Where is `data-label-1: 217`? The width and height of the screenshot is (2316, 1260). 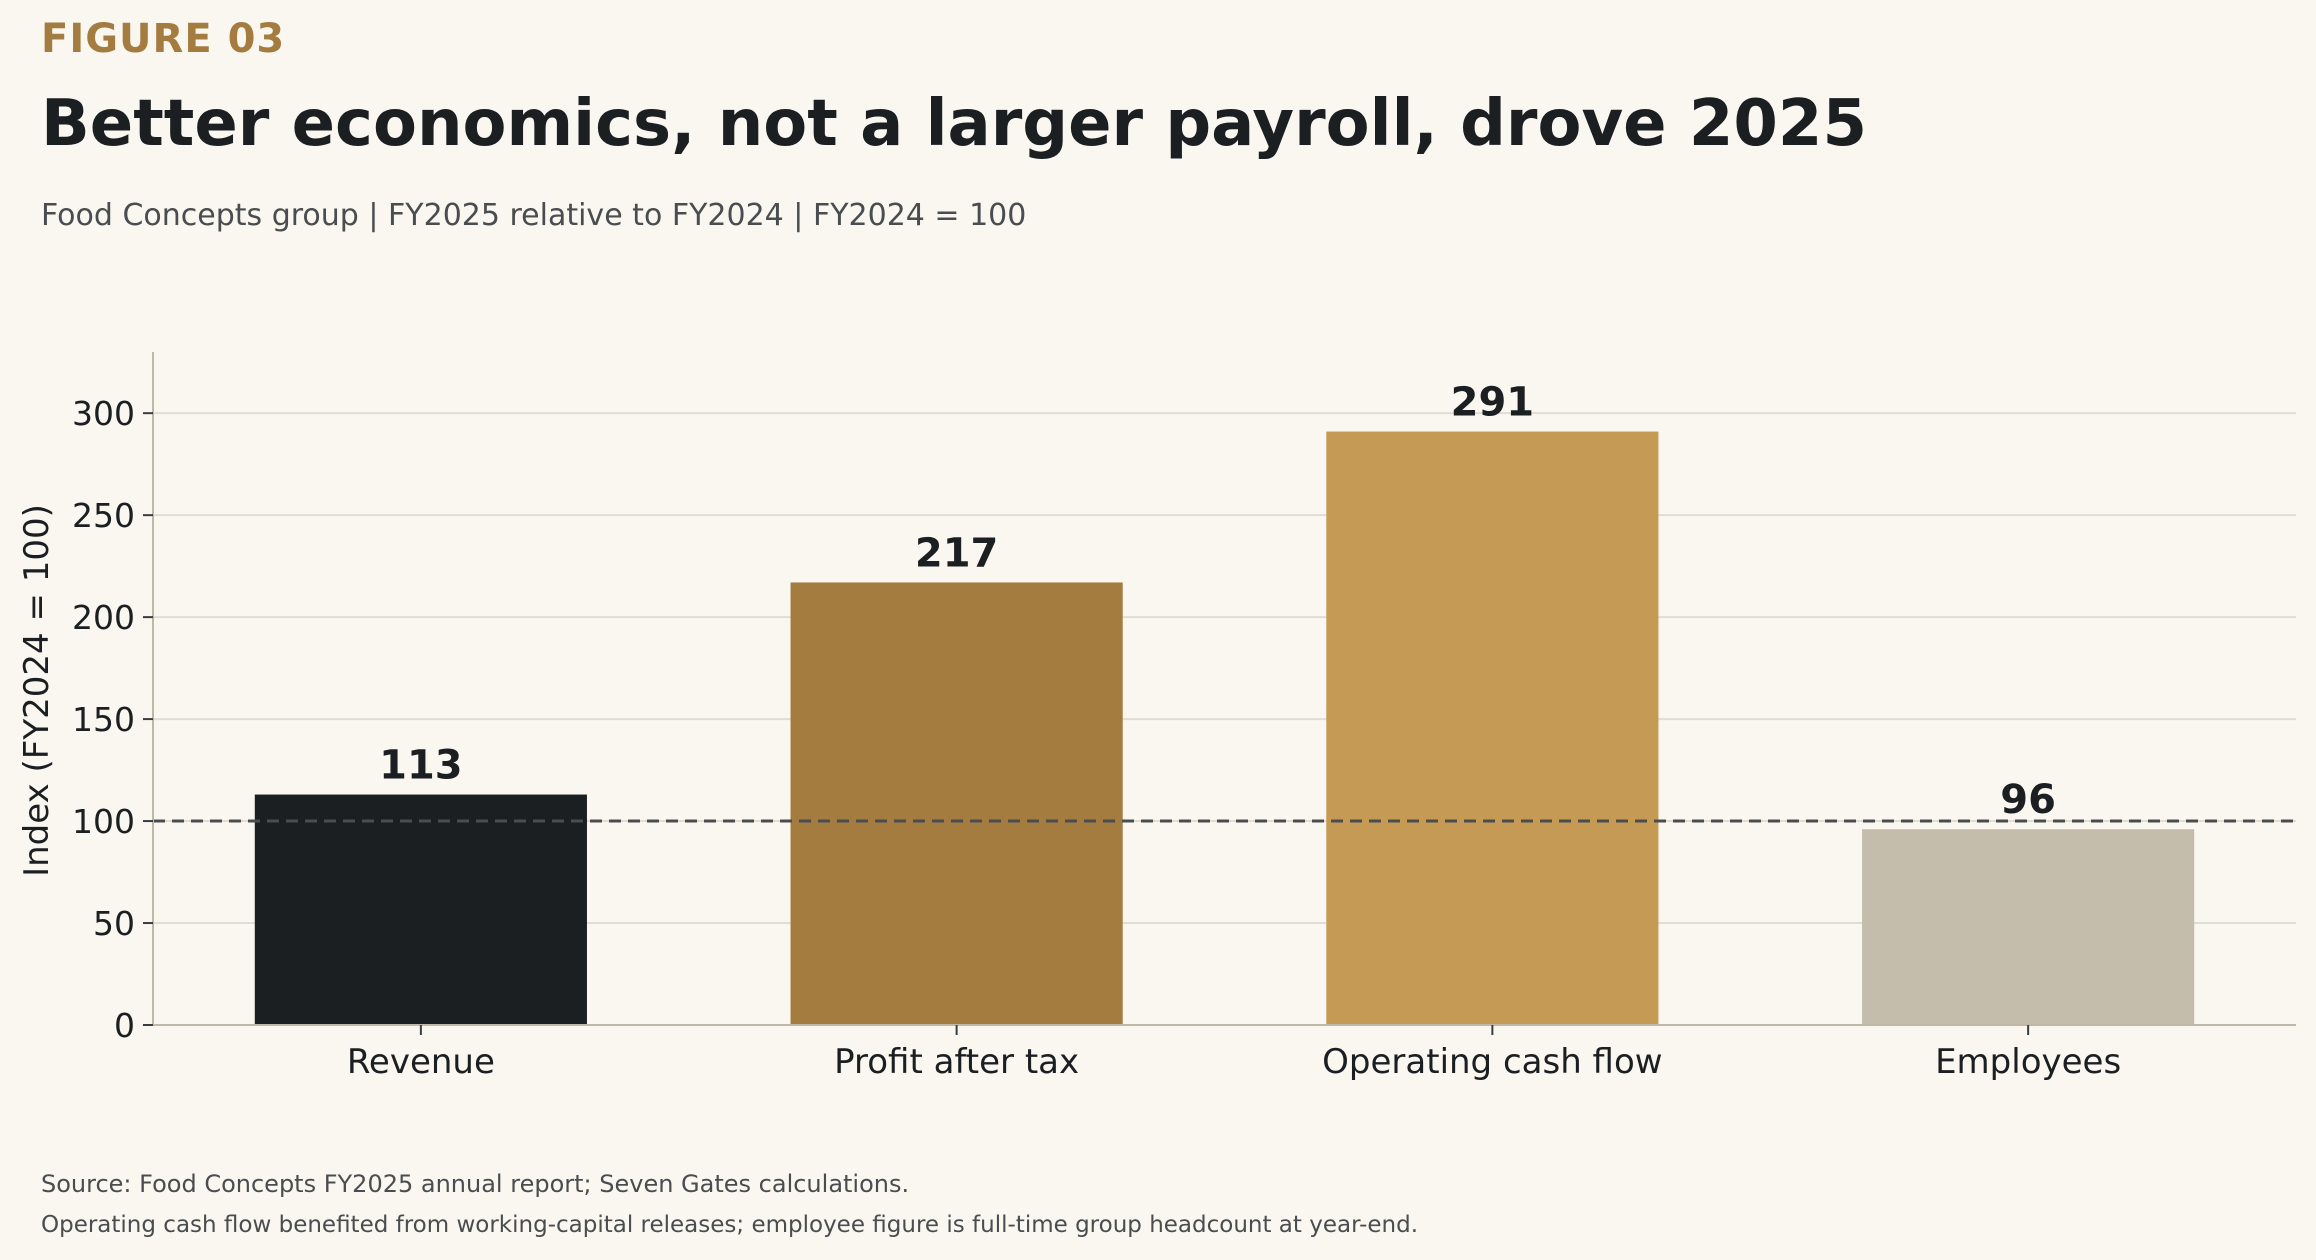
data-label-1: 217 is located at coordinates (957, 553).